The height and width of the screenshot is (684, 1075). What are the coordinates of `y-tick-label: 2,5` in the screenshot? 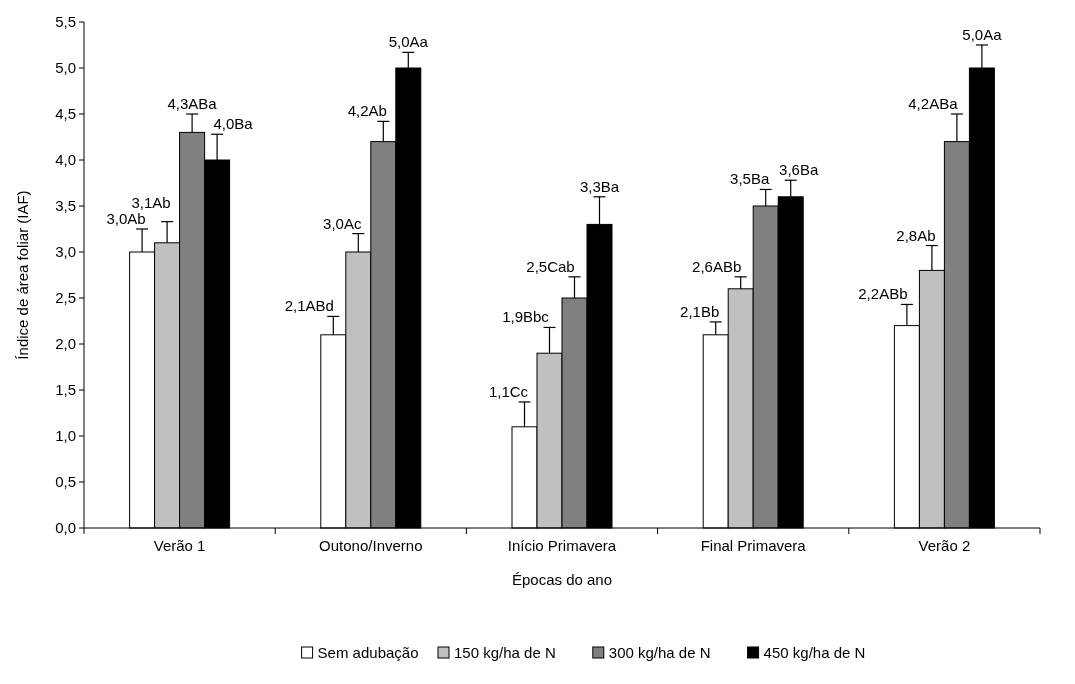 It's located at (65, 298).